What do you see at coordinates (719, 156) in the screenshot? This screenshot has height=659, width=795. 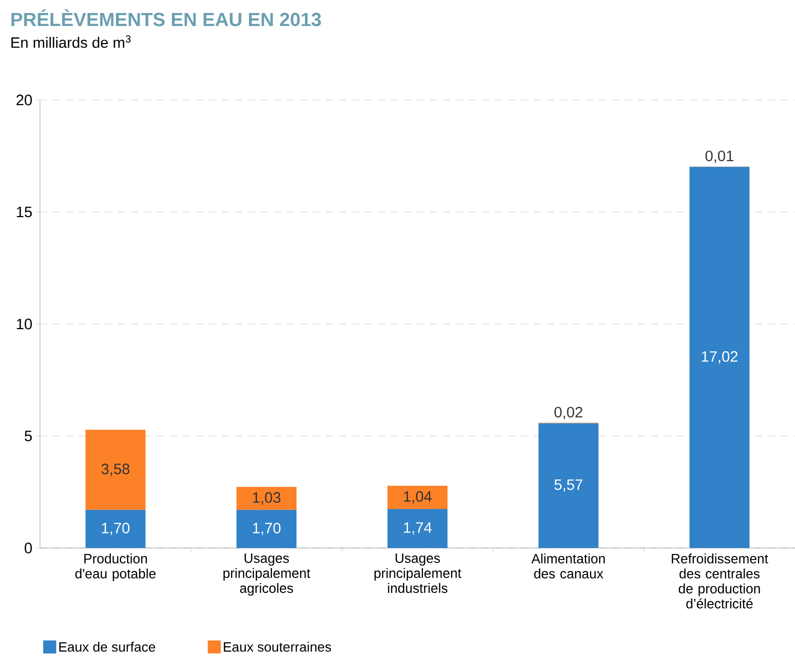 I see `data-label: 0,01` at bounding box center [719, 156].